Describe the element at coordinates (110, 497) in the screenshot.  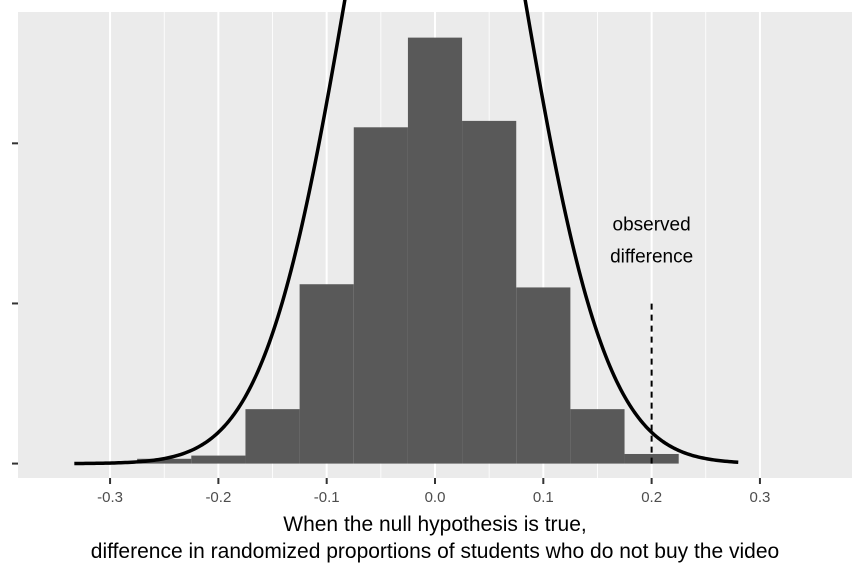
I see `x-tick-label-0: -0.3` at that location.